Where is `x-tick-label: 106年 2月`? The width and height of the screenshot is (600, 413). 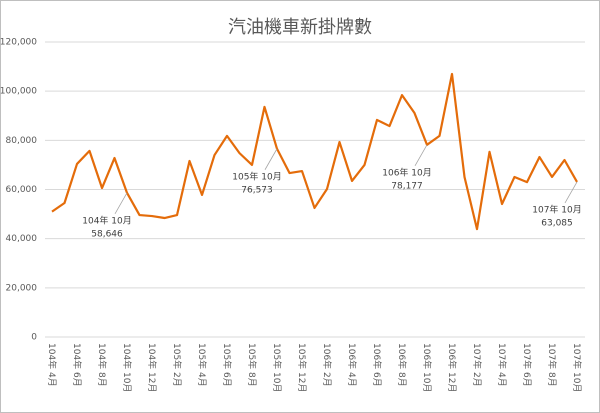
x-tick-label: 106年 2月 is located at coordinates (327, 365).